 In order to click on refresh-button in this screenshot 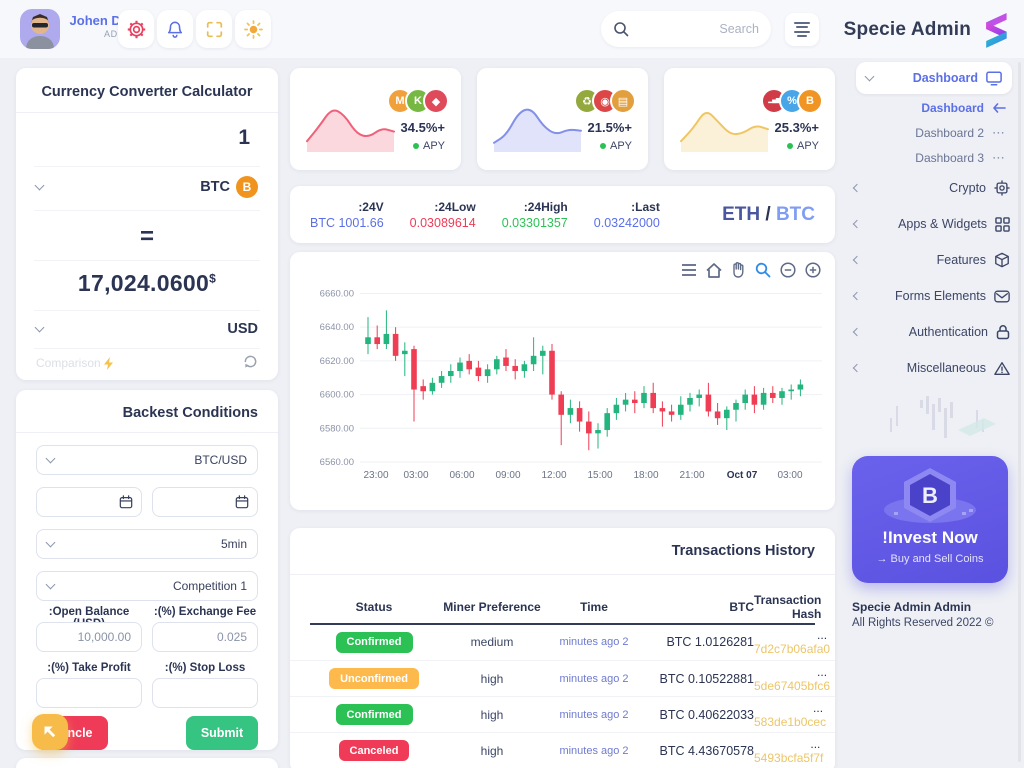, I will do `click(250, 364)`.